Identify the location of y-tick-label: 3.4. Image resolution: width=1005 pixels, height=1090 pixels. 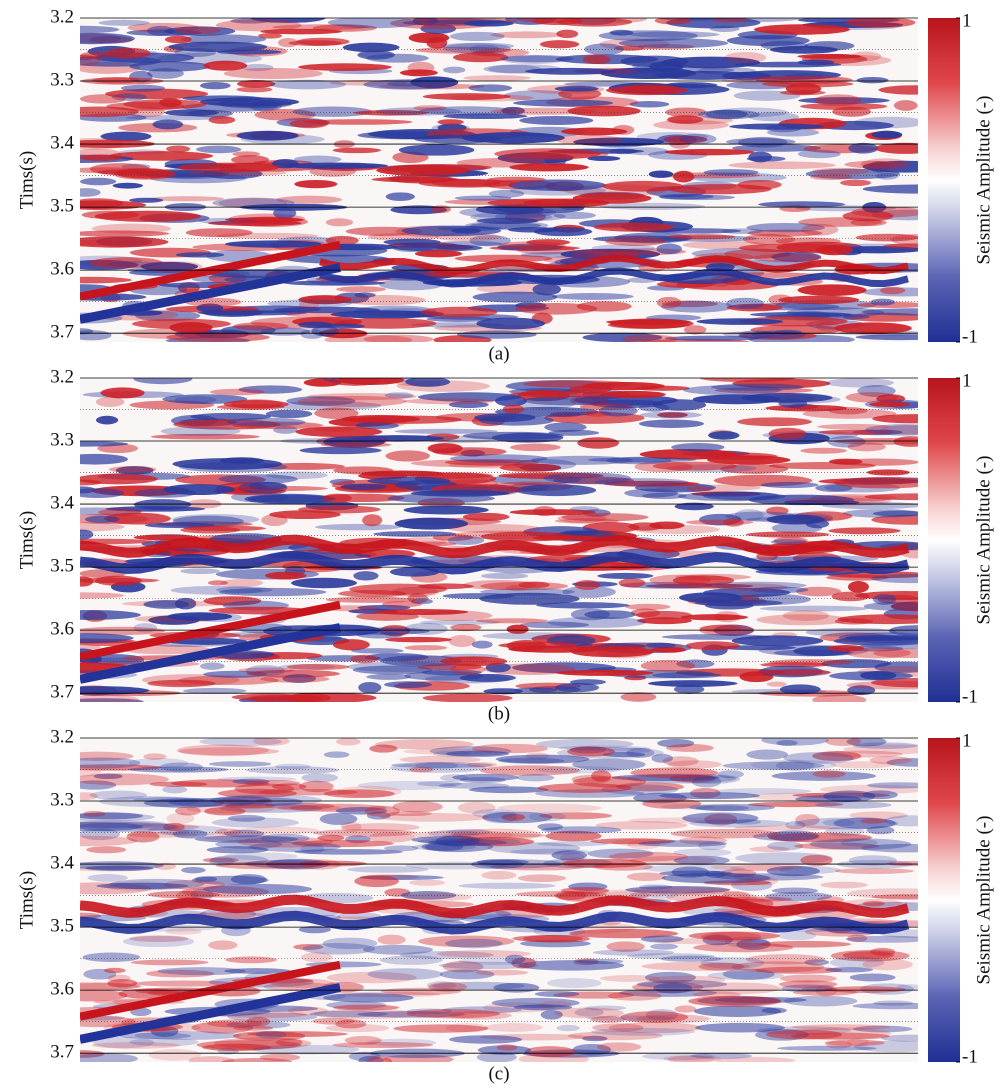
(62, 142).